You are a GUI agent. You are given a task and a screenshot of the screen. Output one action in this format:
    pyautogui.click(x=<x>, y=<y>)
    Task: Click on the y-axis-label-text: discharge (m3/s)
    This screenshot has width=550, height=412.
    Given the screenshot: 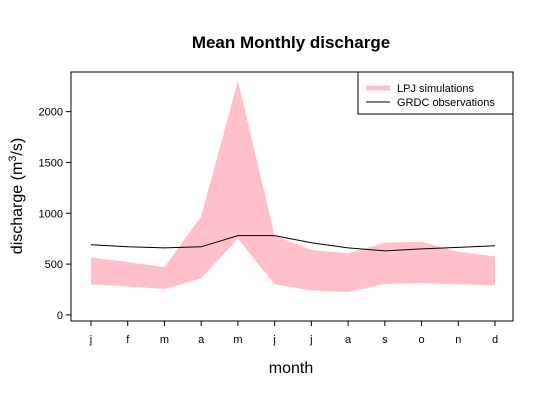 What is the action you would take?
    pyautogui.click(x=16, y=196)
    